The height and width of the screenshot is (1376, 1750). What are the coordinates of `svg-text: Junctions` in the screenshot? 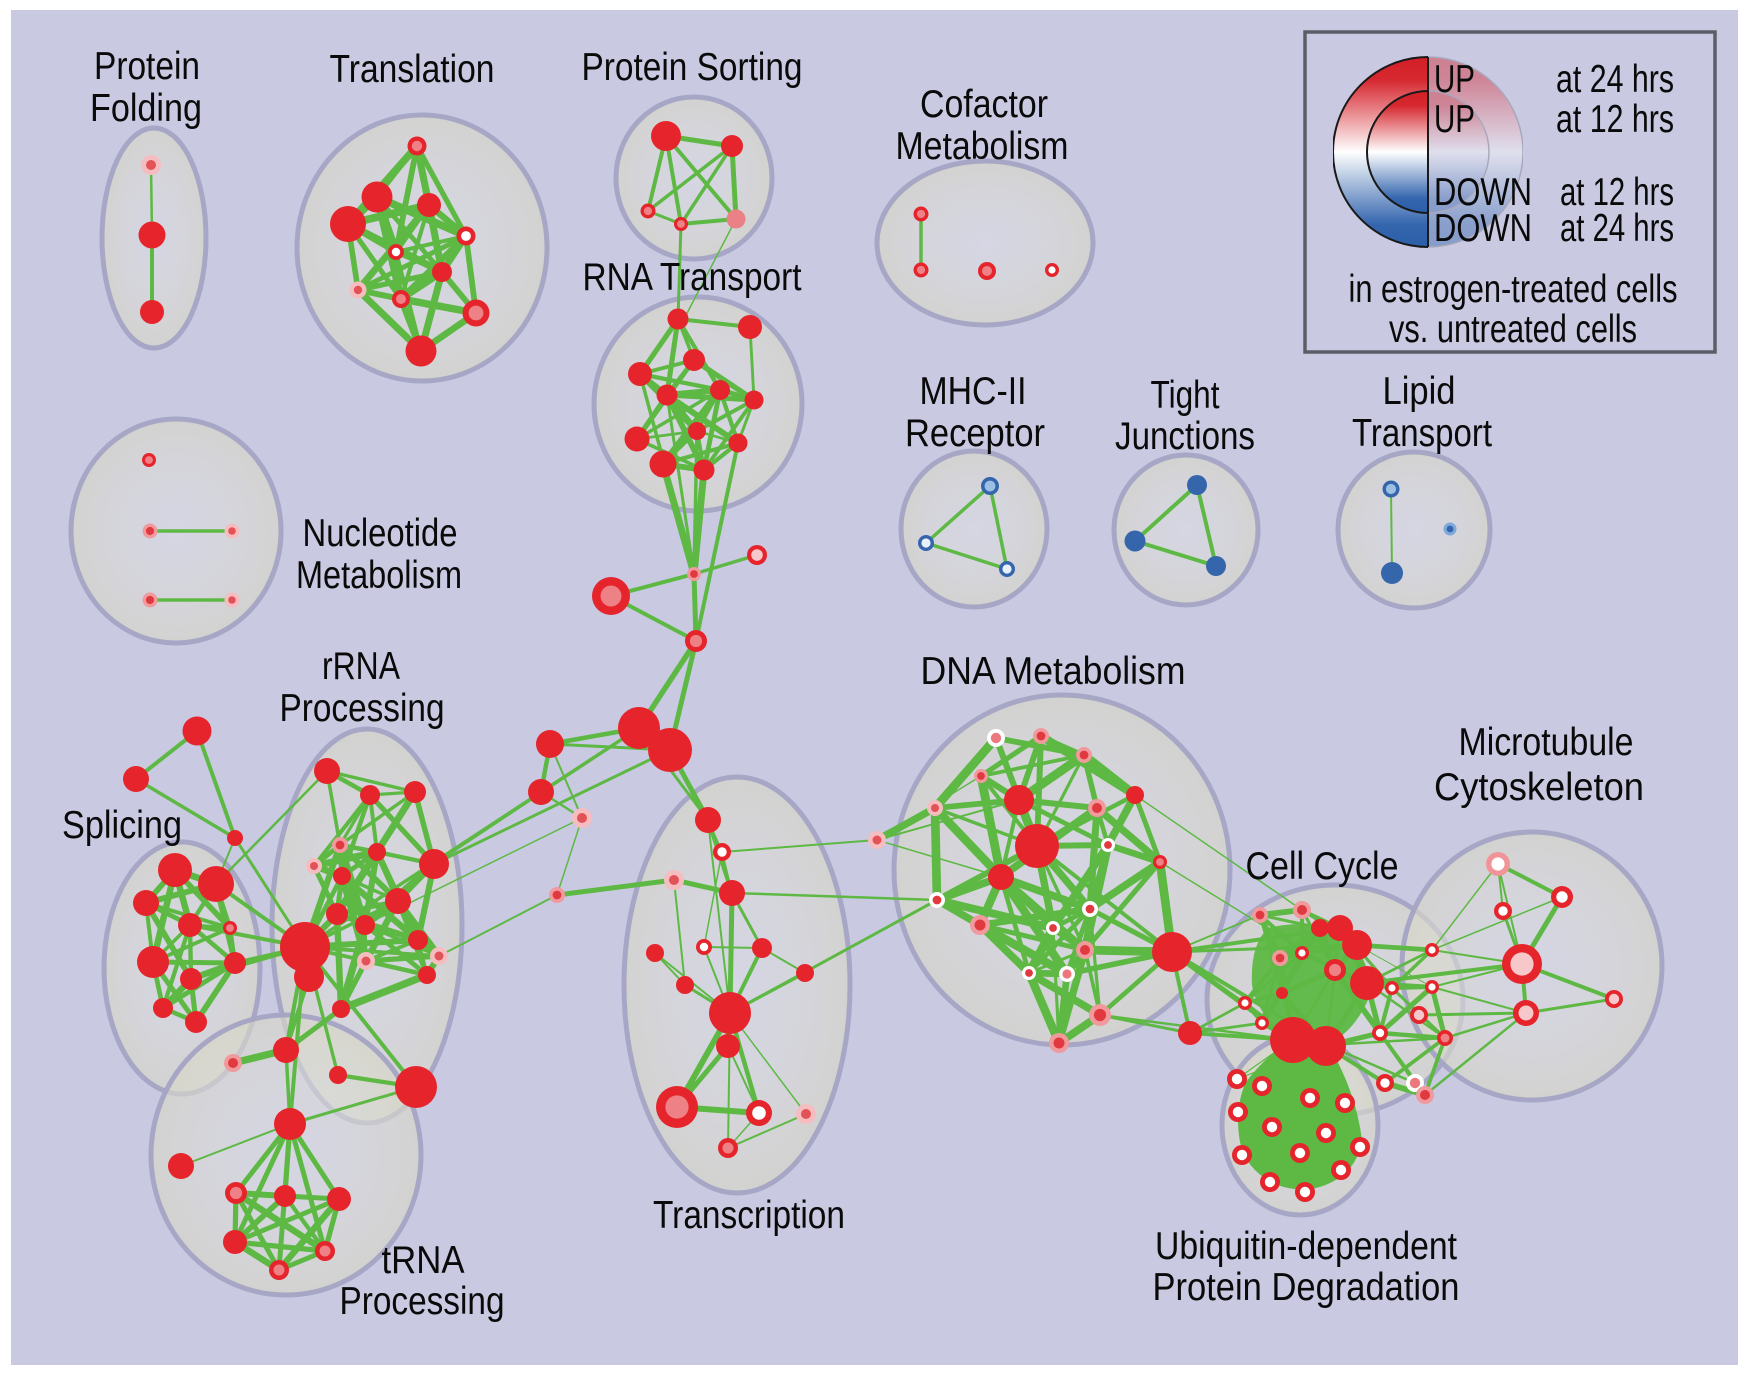 It's located at (1185, 436).